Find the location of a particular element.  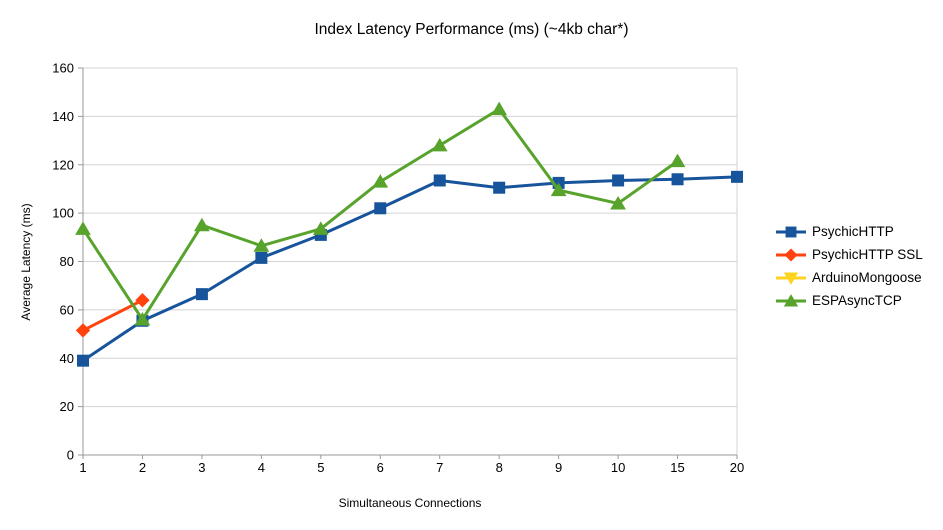

legend-item-psychichttp: PsychicHTTP is located at coordinates (849, 231).